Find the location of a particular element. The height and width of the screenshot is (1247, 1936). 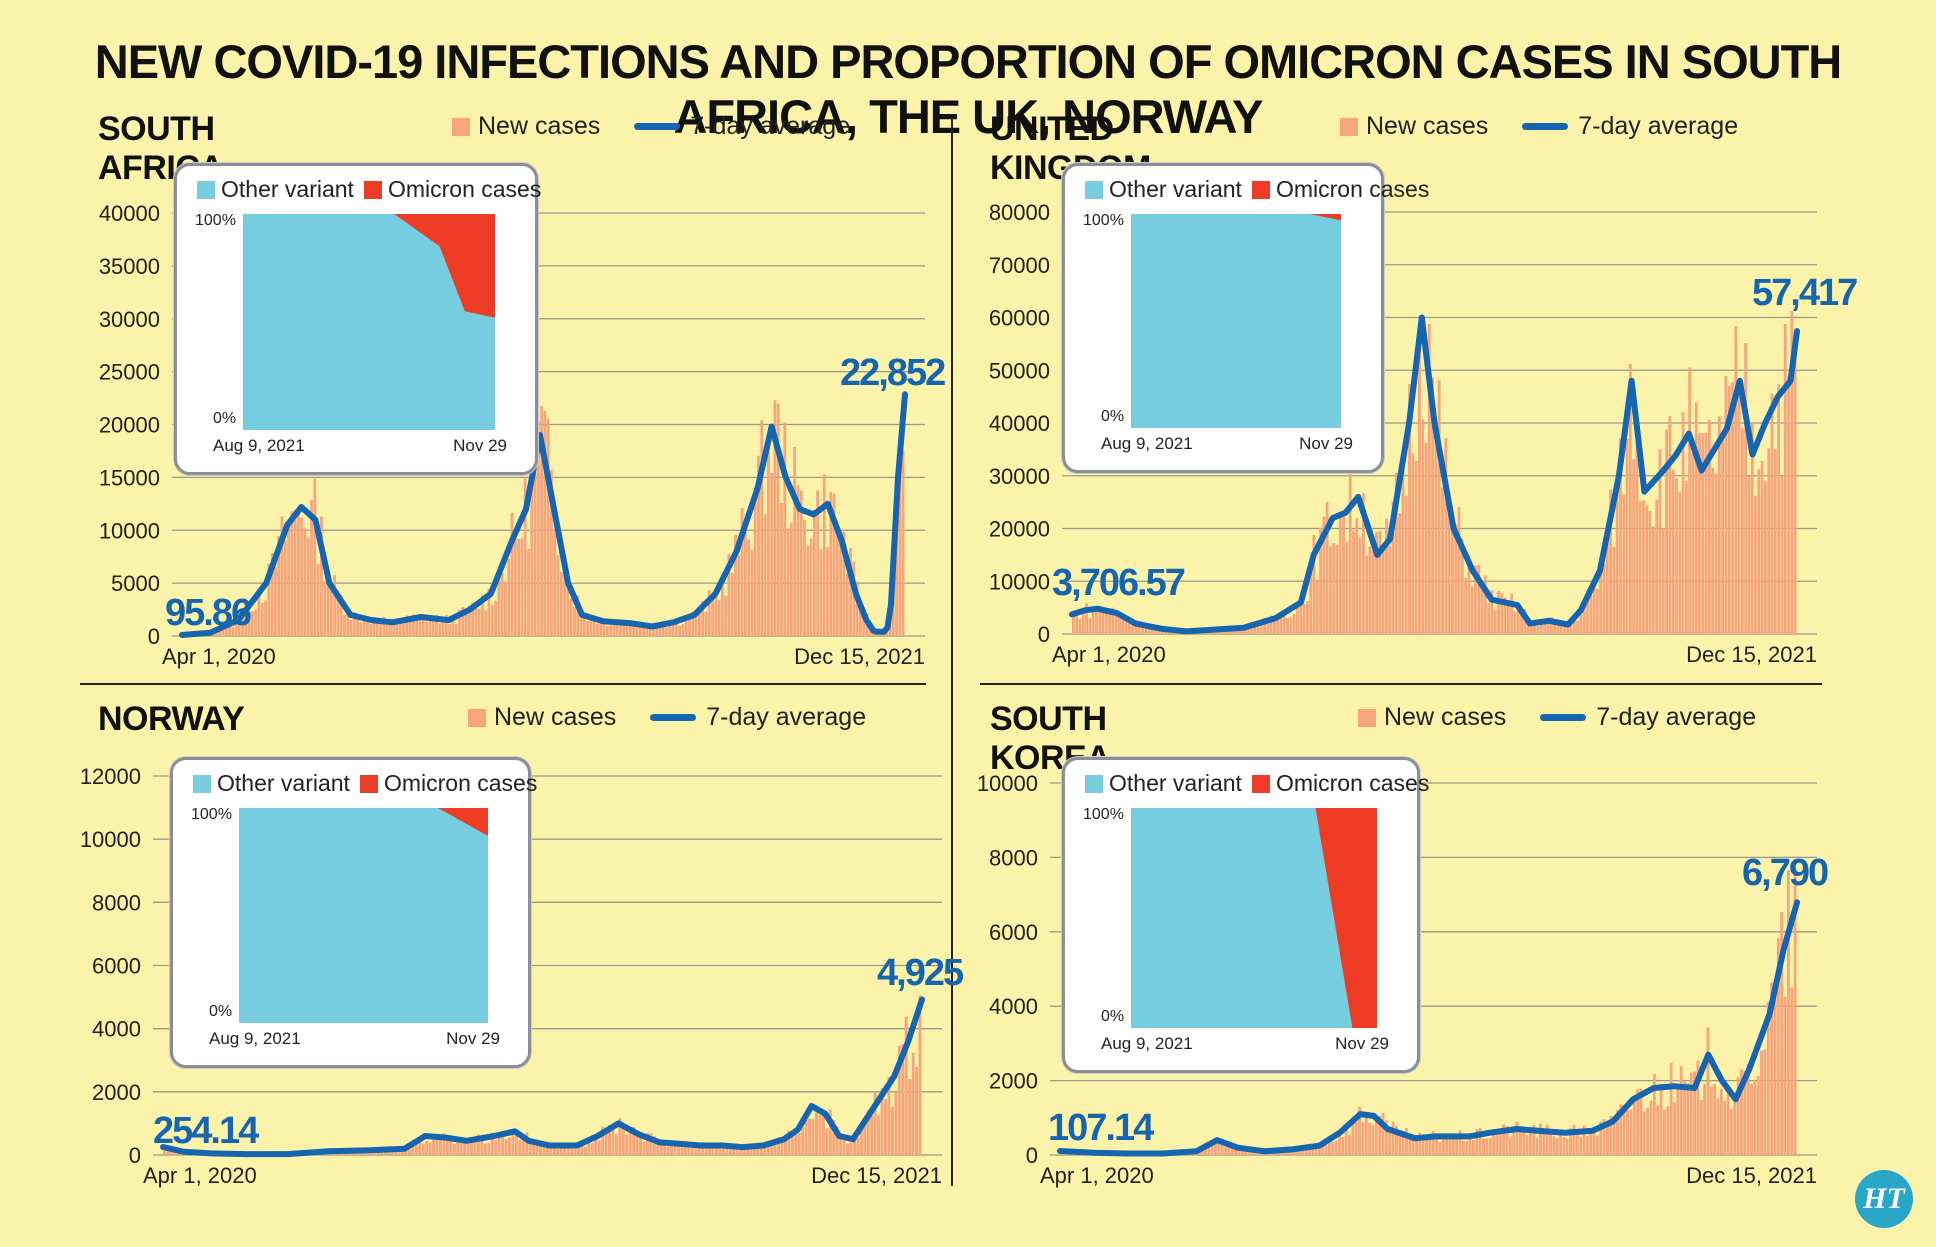

y-tick-label: 70000 is located at coordinates (1019, 265).